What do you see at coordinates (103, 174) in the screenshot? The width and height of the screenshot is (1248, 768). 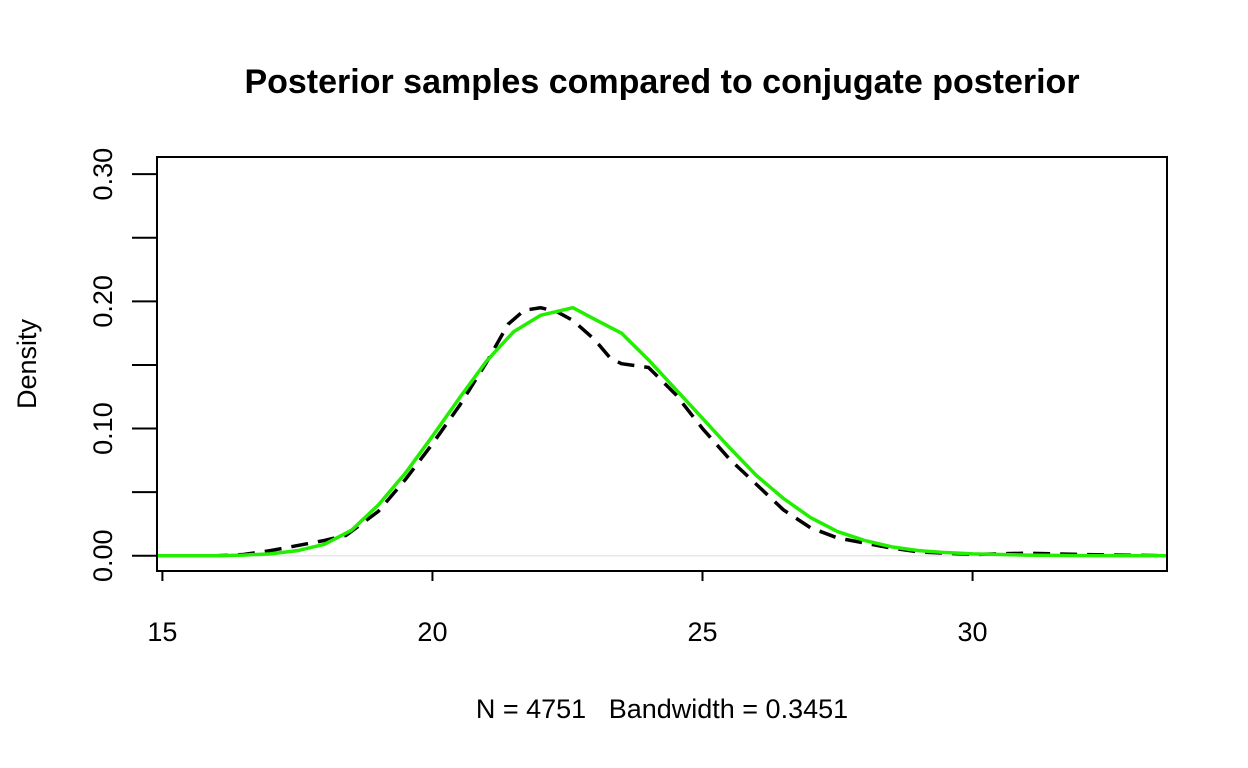 I see `y-tick-label: 0.30` at bounding box center [103, 174].